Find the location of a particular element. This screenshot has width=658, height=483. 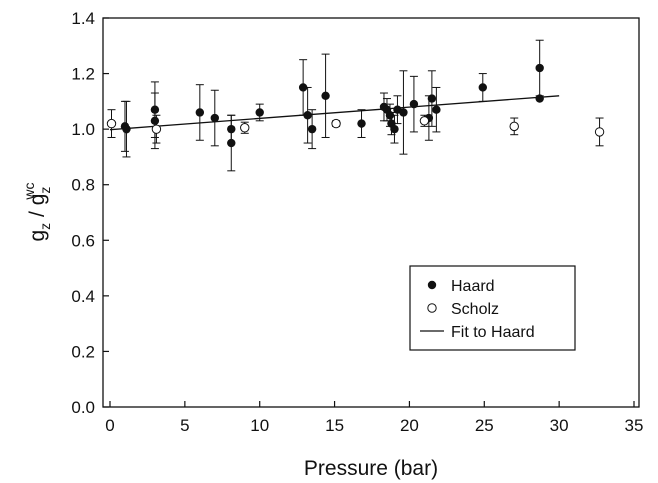

y-tick-label: 0.2 is located at coordinates (83, 351).